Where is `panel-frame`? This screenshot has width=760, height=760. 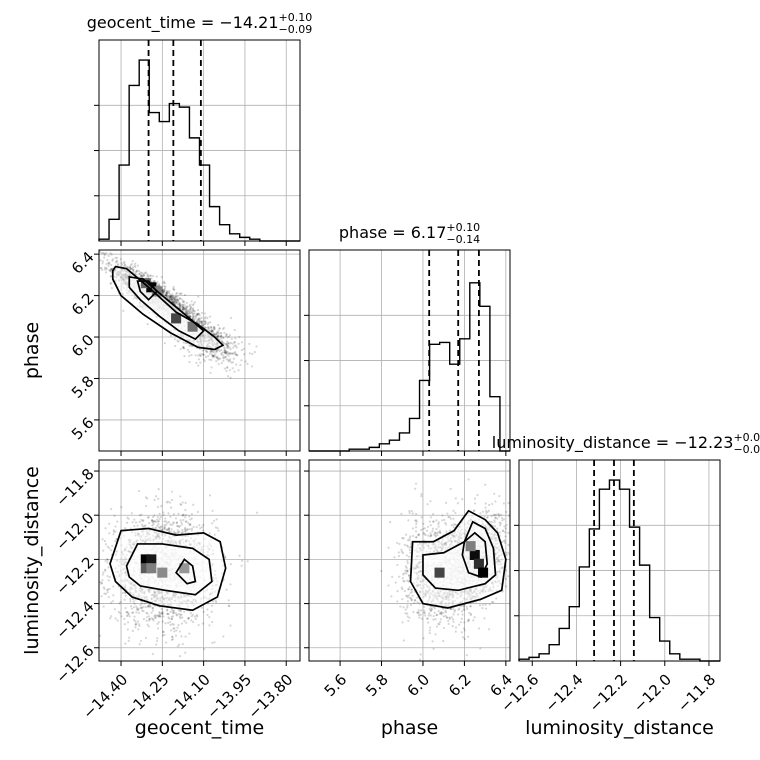
panel-frame is located at coordinates (409, 350).